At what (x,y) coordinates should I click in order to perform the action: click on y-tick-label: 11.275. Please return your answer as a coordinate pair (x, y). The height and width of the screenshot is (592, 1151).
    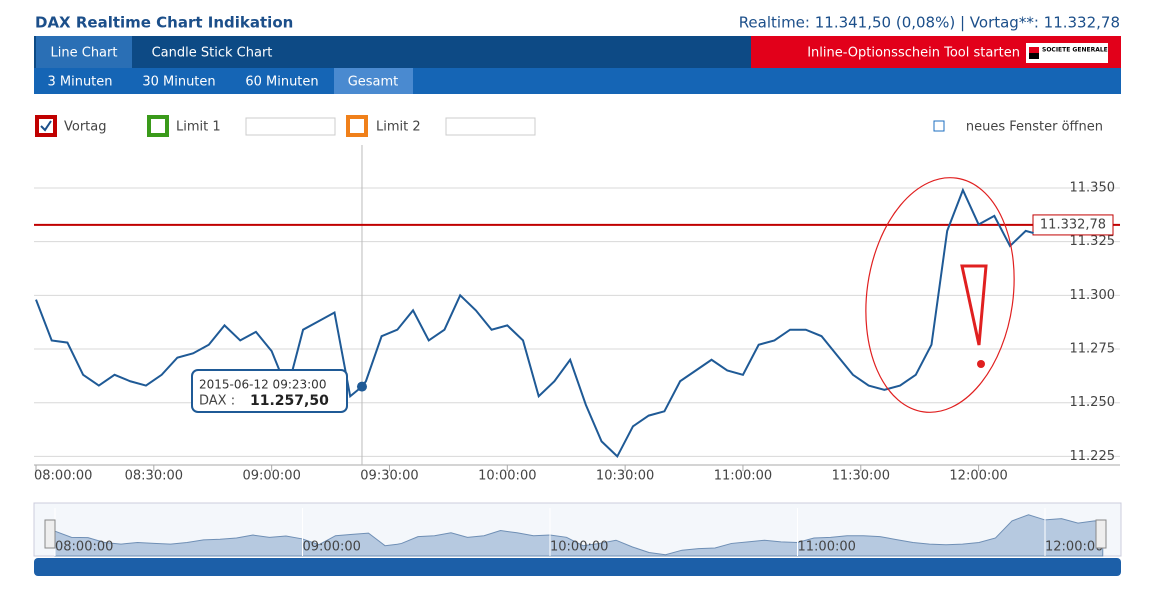
    Looking at the image, I should click on (1093, 349).